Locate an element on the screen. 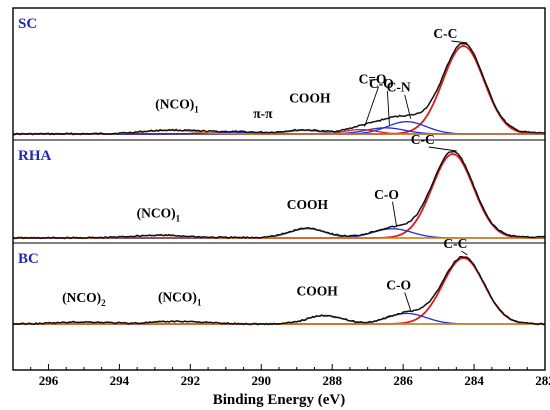 Image resolution: width=550 pixels, height=410 pixels. x-tick-label: 286 is located at coordinates (403, 380).